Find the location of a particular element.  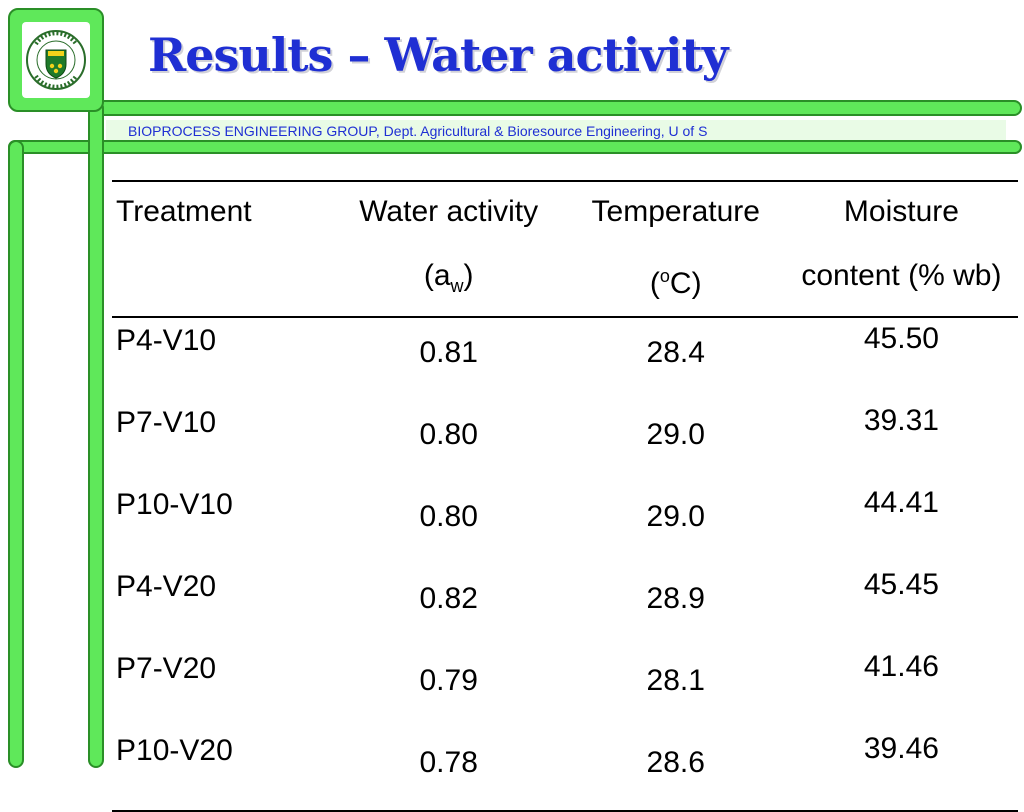

header-temperature: Temperature (oC) is located at coordinates (676, 249).